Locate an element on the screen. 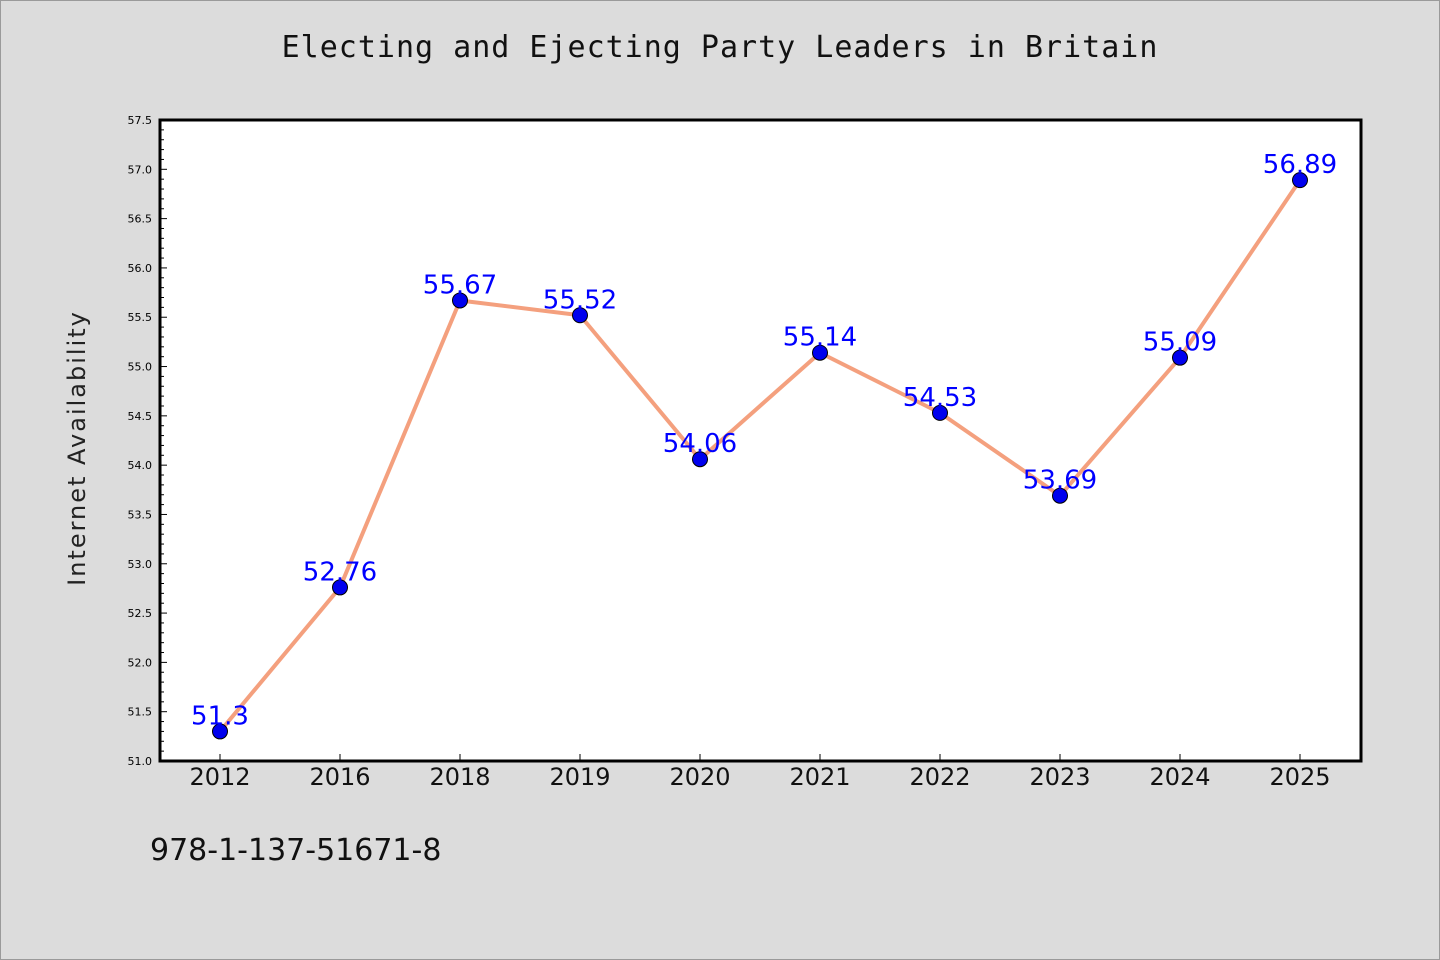  data-label: 51.3 is located at coordinates (220, 716).